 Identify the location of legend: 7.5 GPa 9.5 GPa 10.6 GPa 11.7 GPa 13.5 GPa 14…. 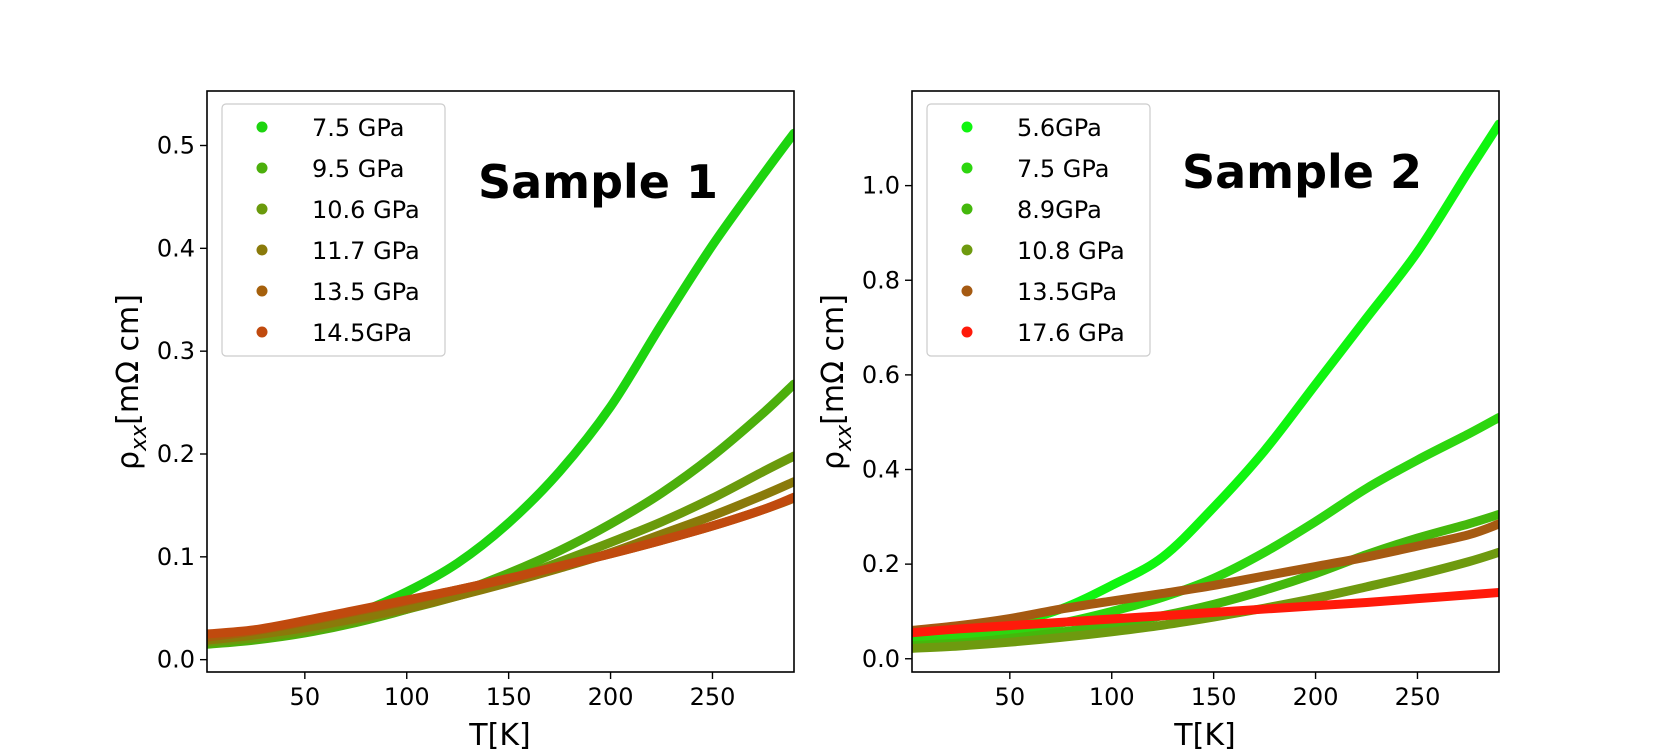
(333, 230).